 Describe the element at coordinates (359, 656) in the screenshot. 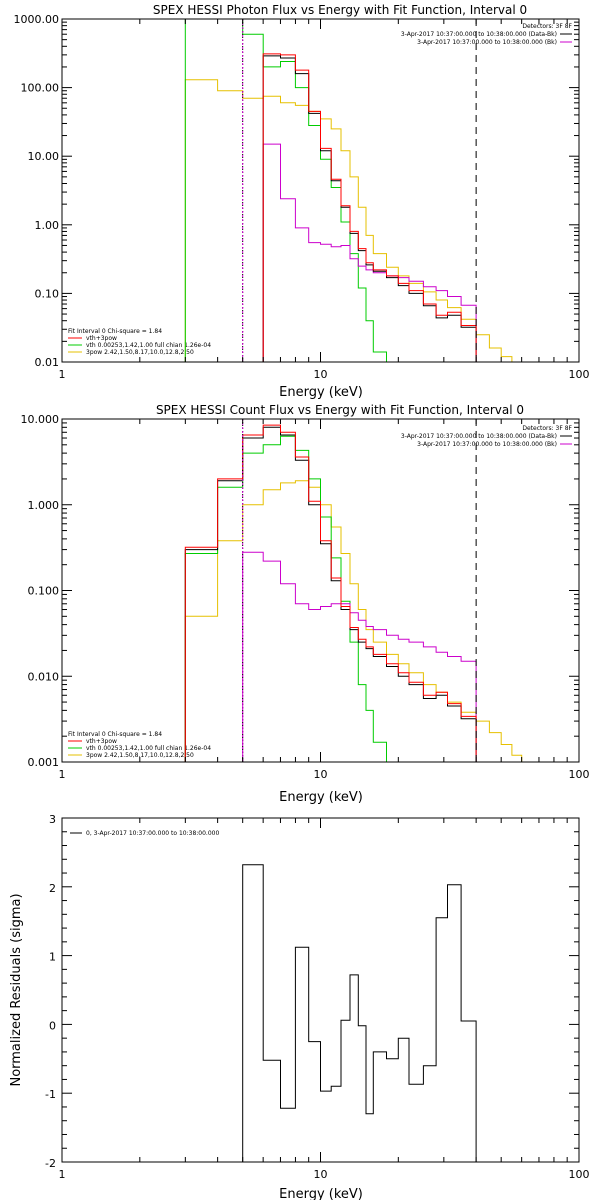

I see `count-series-2-line` at that location.